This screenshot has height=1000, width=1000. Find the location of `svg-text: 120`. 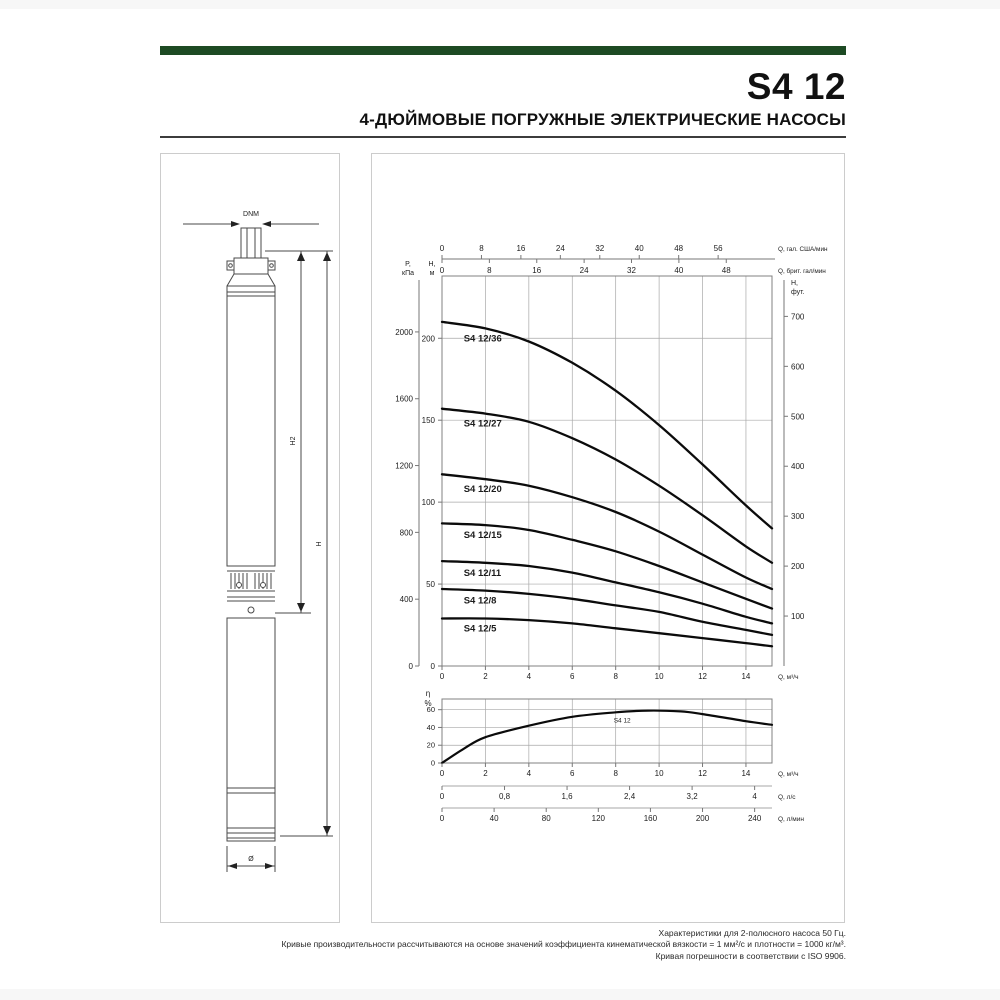

svg-text: 120 is located at coordinates (599, 818).